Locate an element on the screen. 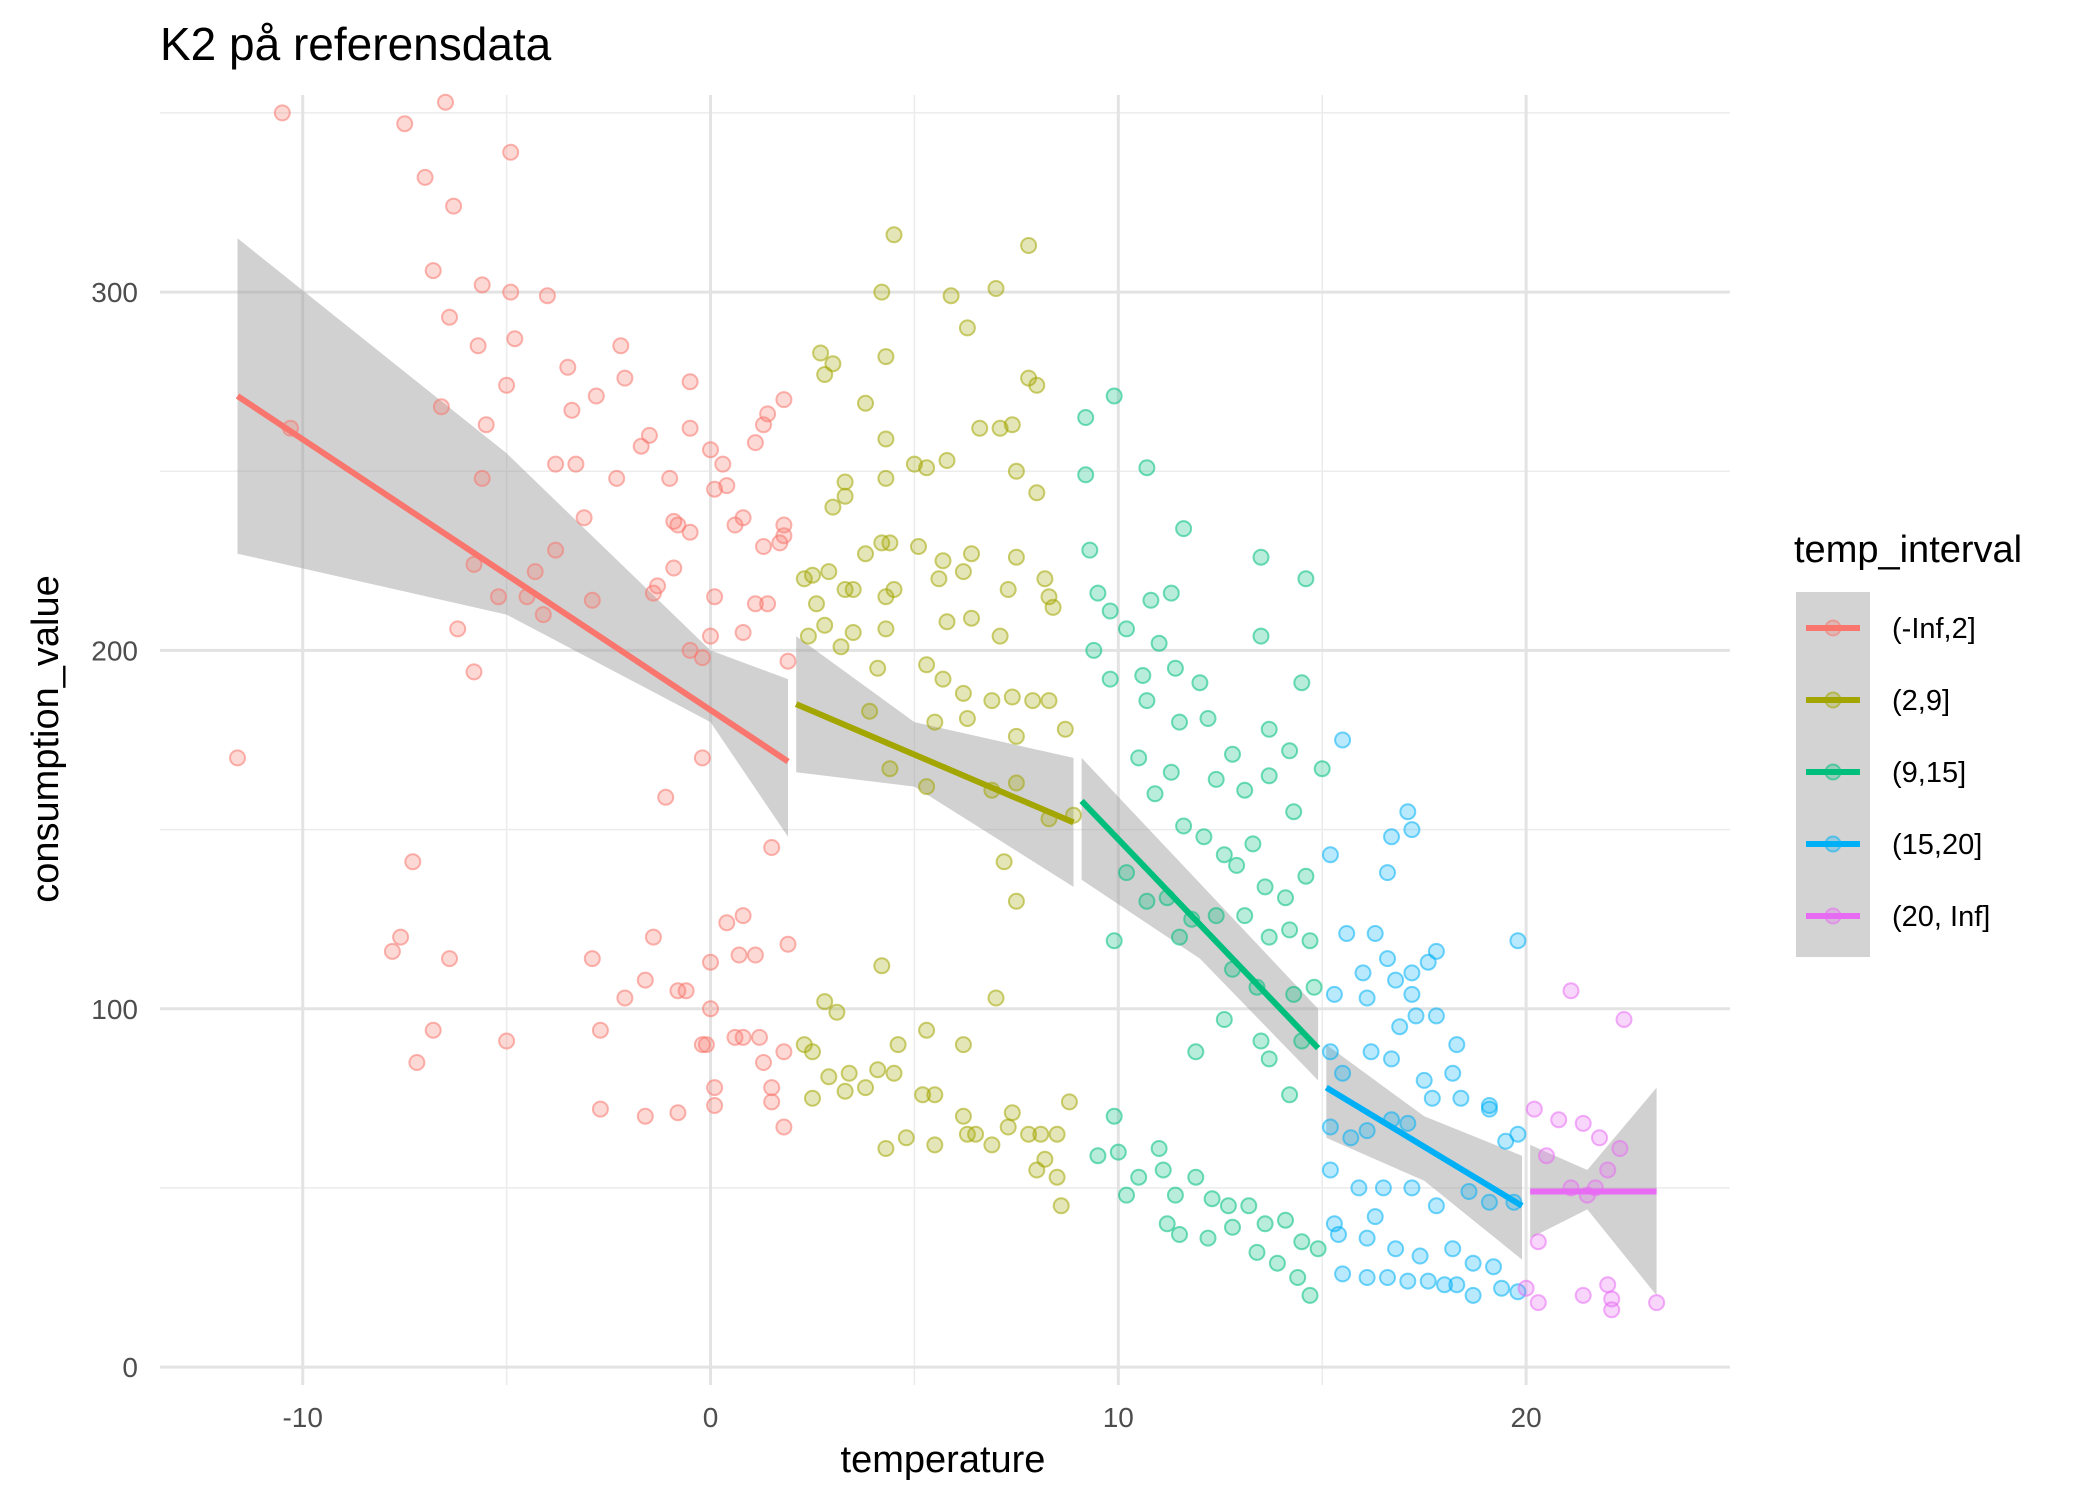 The height and width of the screenshot is (1500, 2100). y-axis-title: consumption_value is located at coordinates (46, 738).